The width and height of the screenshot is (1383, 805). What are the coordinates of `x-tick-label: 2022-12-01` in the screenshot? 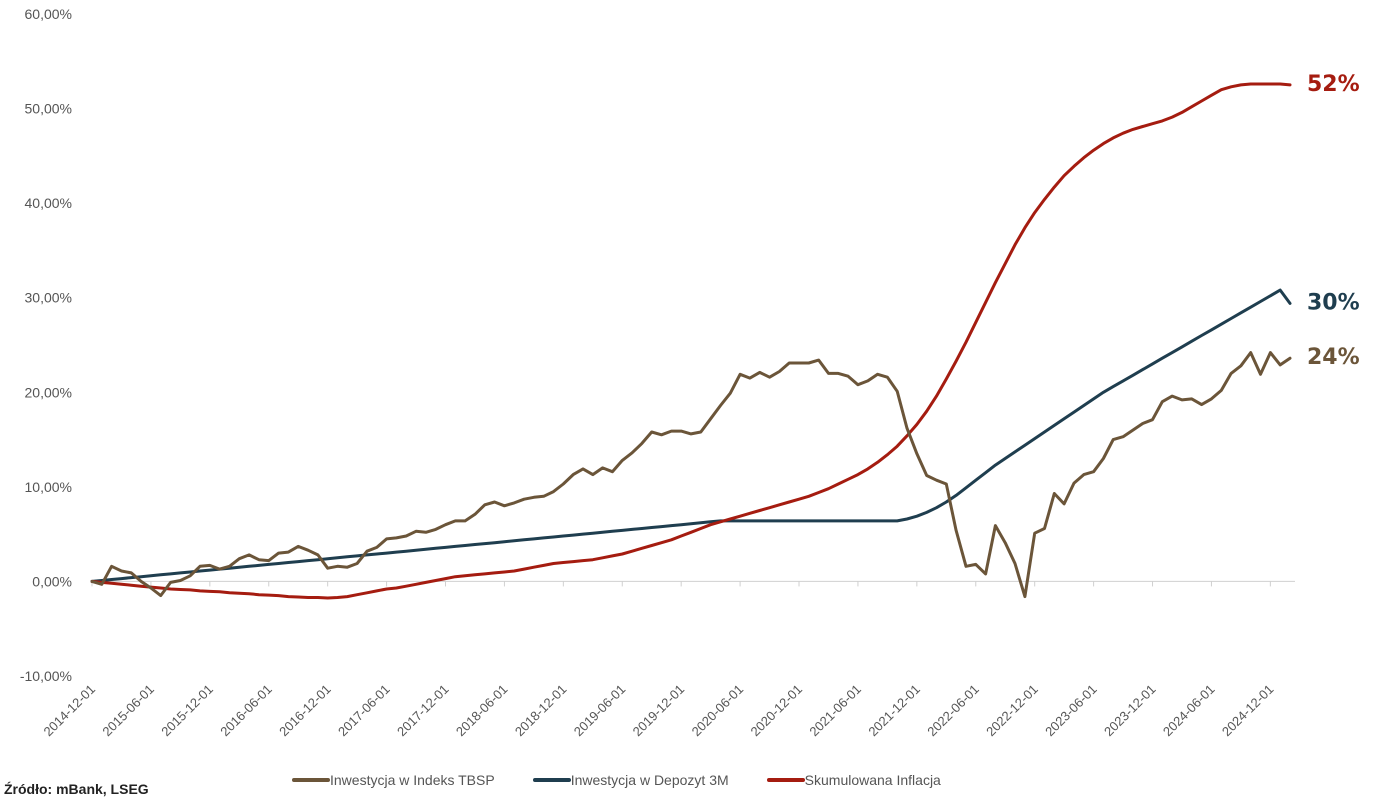 It's located at (1012, 711).